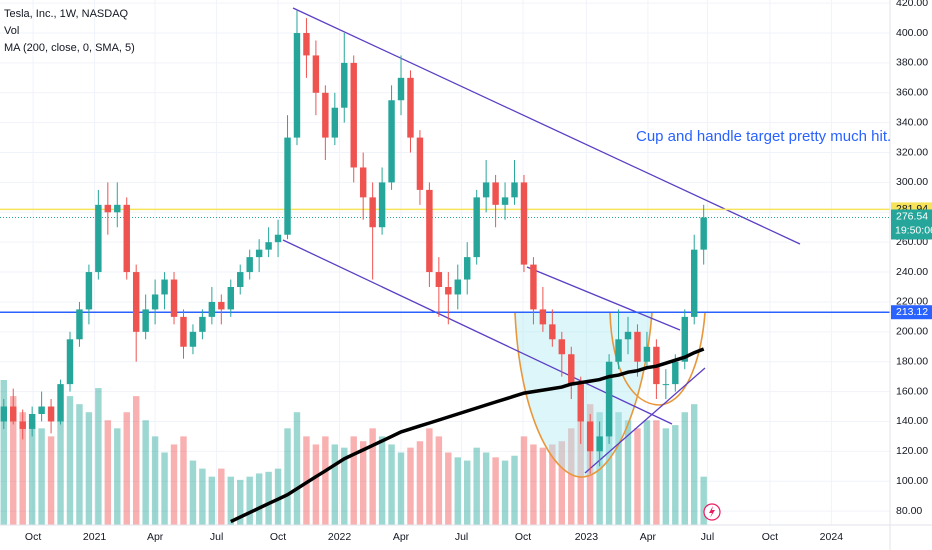  Describe the element at coordinates (912, 63) in the screenshot. I see `y-tick-label: 380.00` at that location.